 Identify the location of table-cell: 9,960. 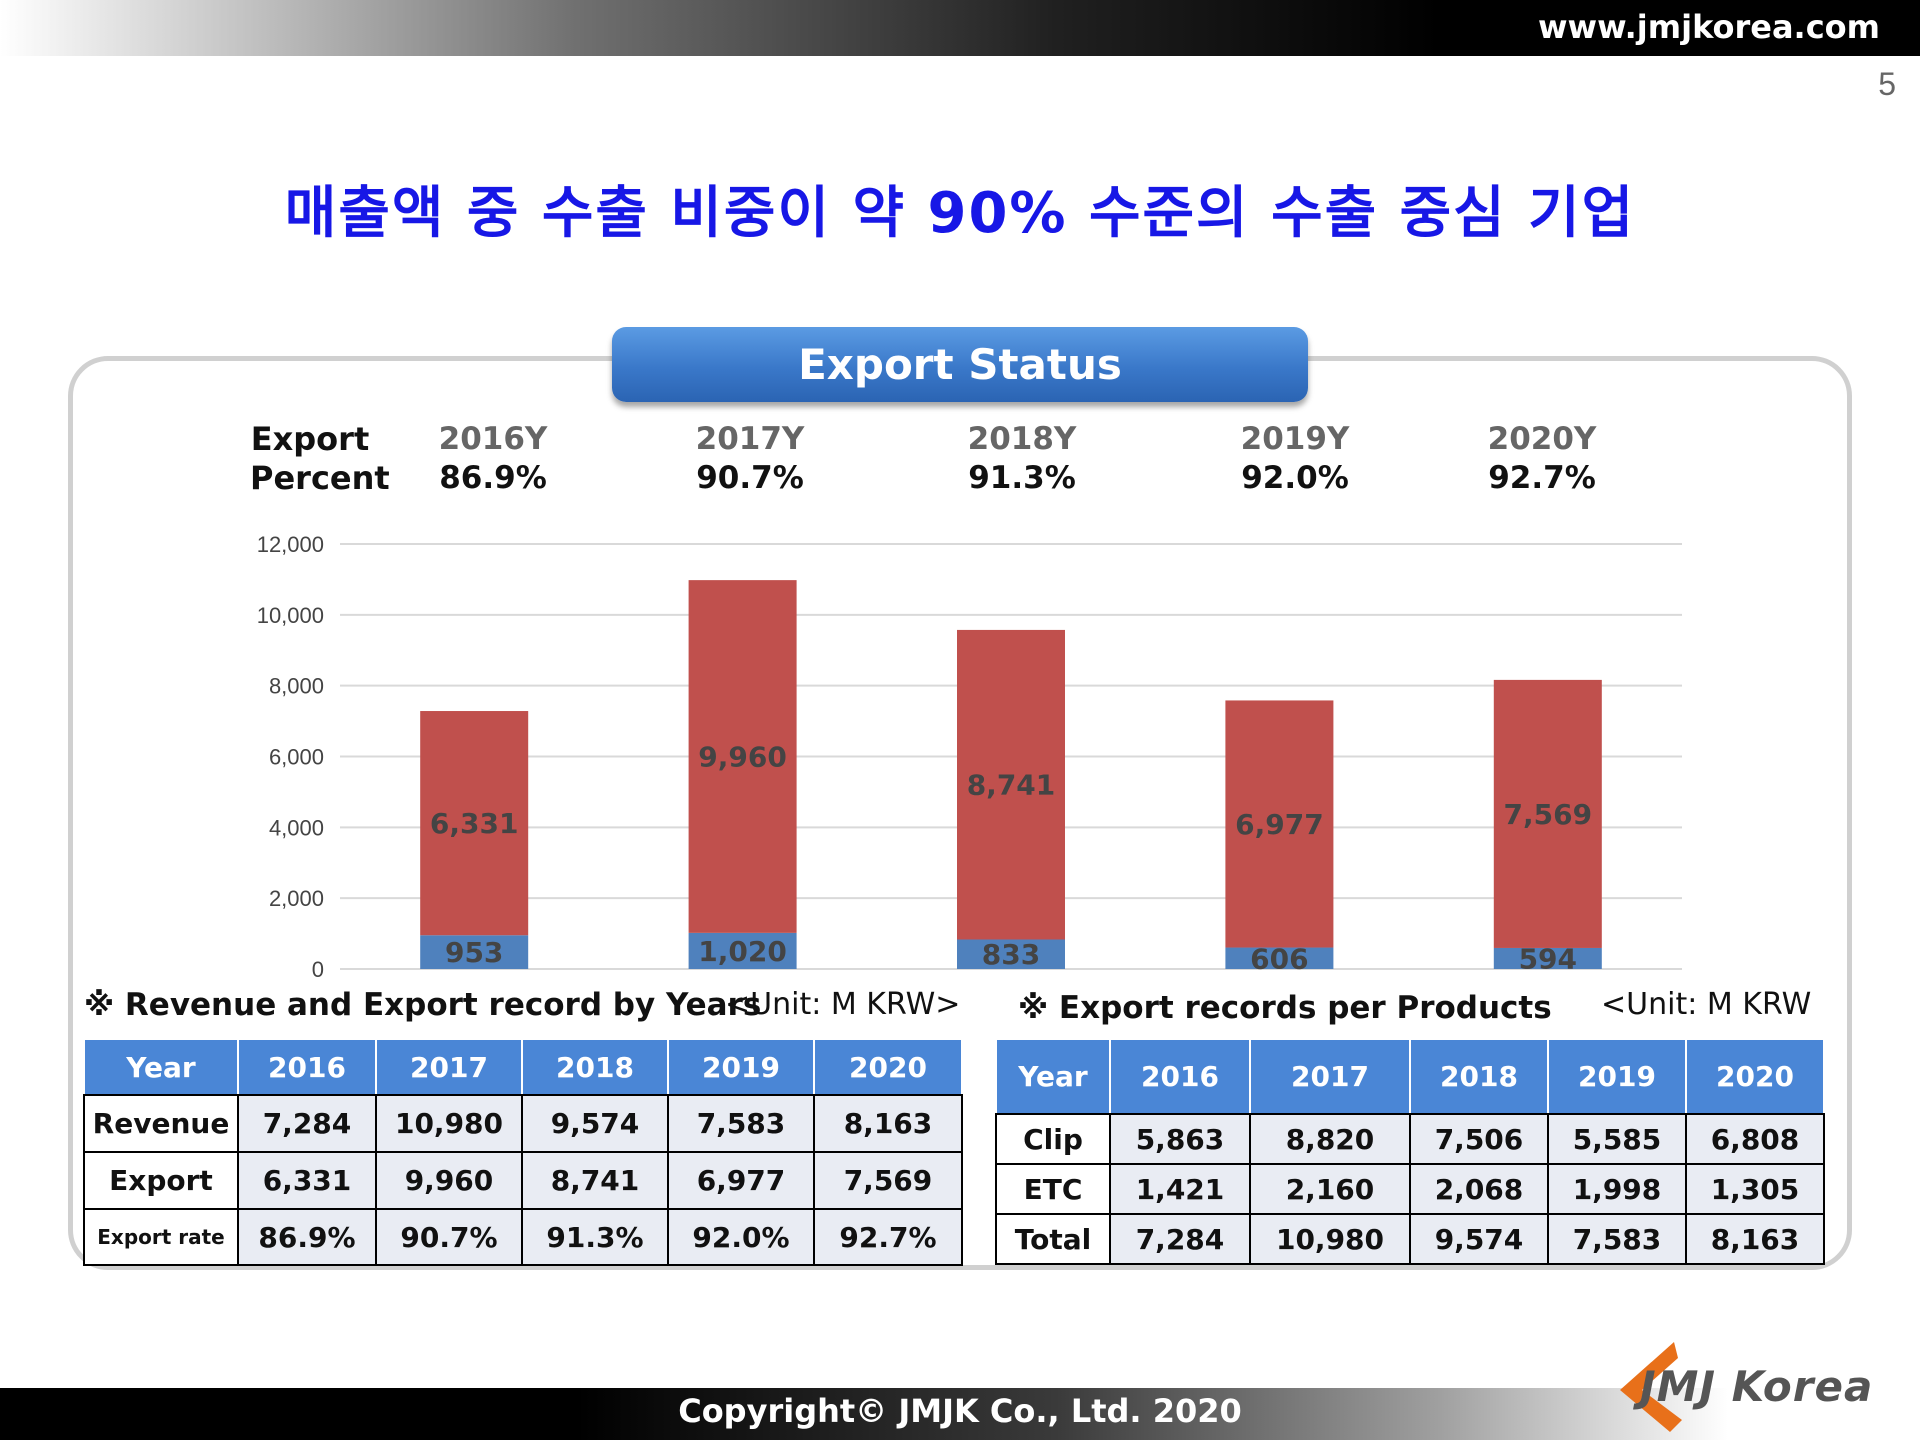
(449, 1180).